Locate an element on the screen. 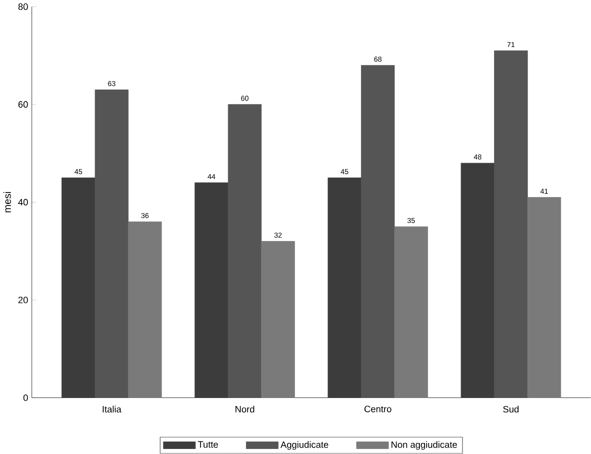 The width and height of the screenshot is (591, 454). x-tick-label: Sud is located at coordinates (511, 409).